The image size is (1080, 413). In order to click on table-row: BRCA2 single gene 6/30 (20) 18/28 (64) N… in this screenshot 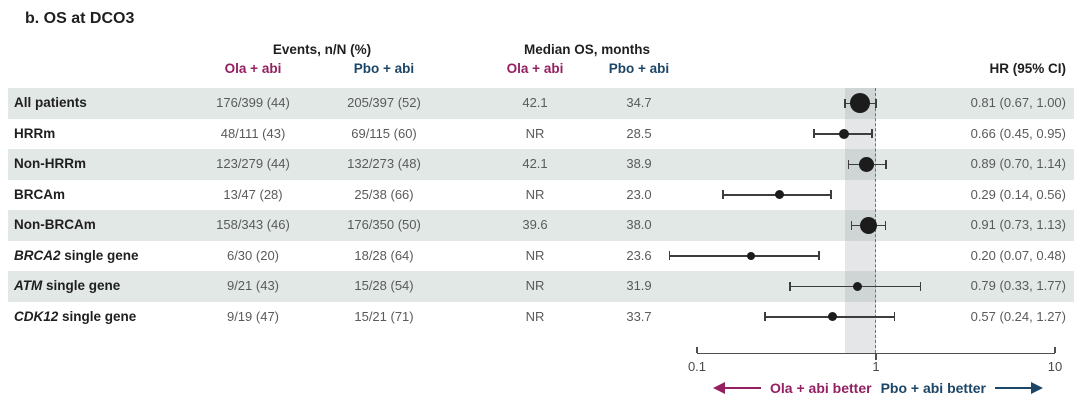, I will do `click(541, 256)`.